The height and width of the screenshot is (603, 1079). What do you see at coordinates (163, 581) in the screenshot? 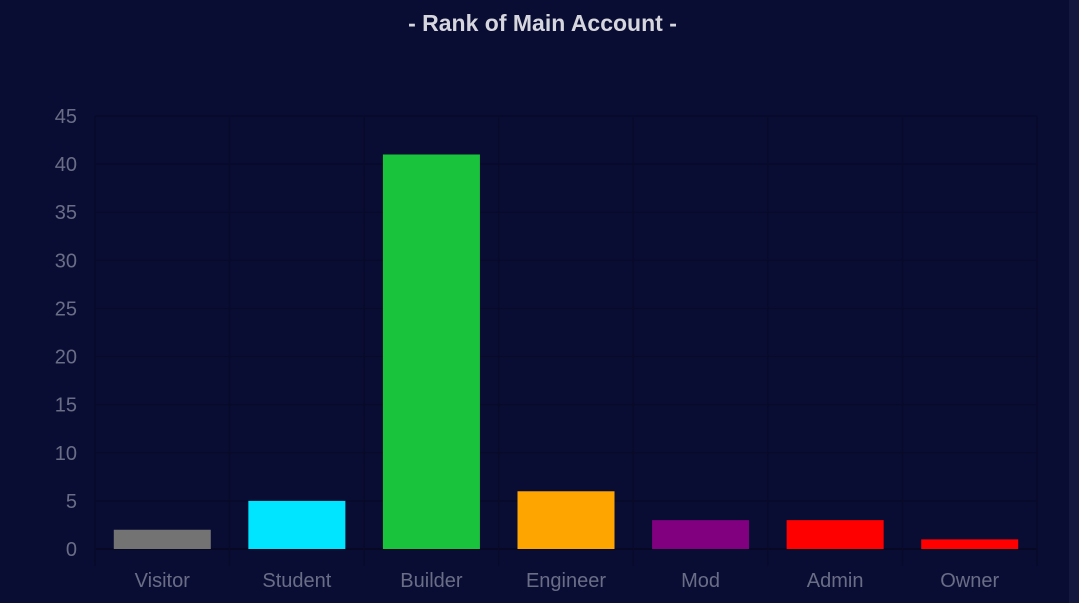
I see `x-tick-label: Visitor` at bounding box center [163, 581].